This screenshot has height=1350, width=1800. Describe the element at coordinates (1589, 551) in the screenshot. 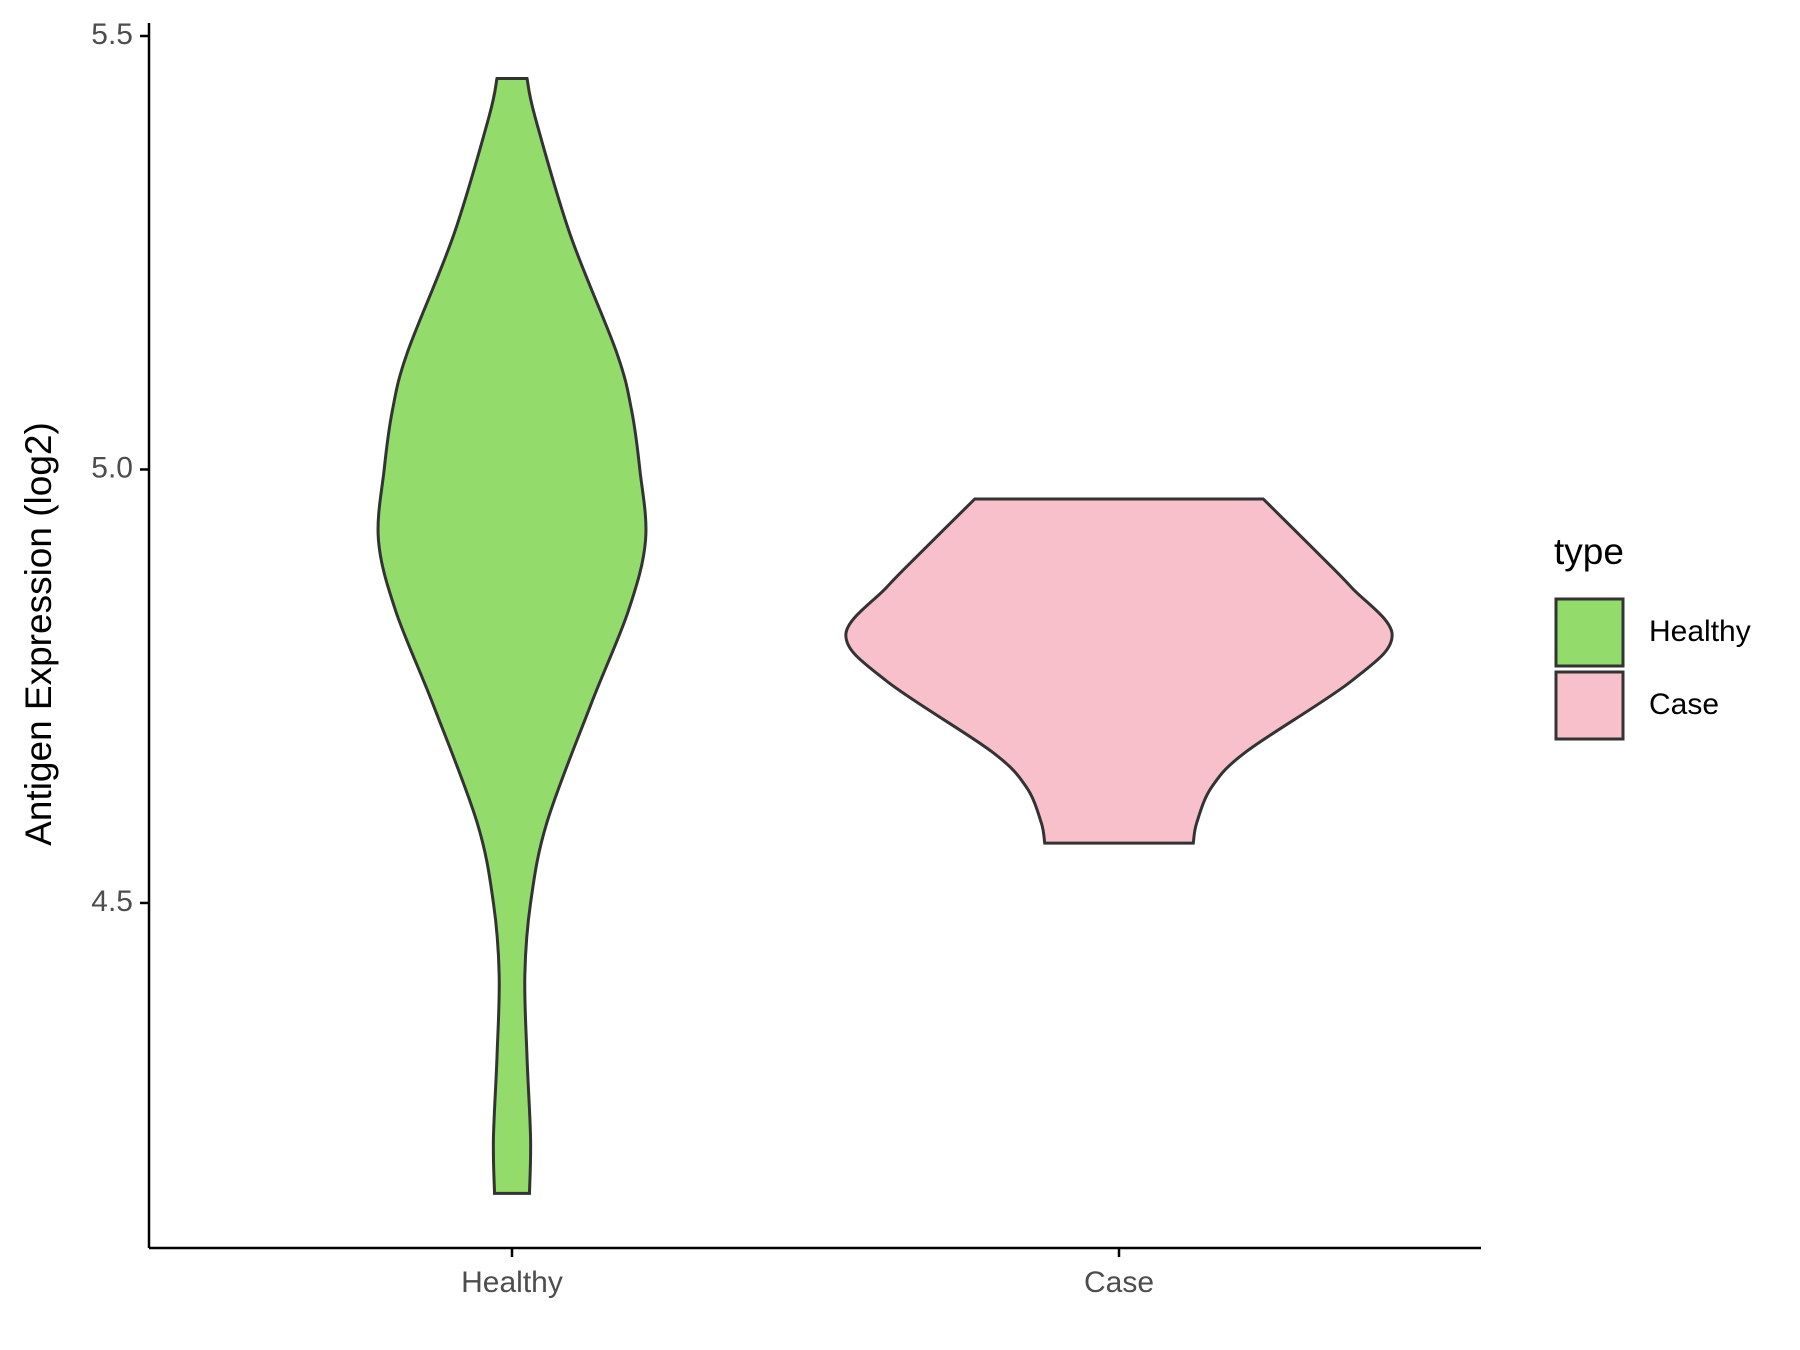

I see `legend-title: type` at that location.